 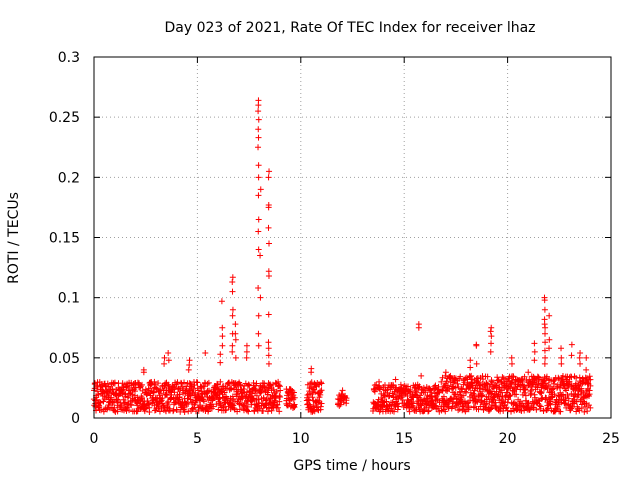 I want to click on x-tick-label: 5, so click(x=197, y=439).